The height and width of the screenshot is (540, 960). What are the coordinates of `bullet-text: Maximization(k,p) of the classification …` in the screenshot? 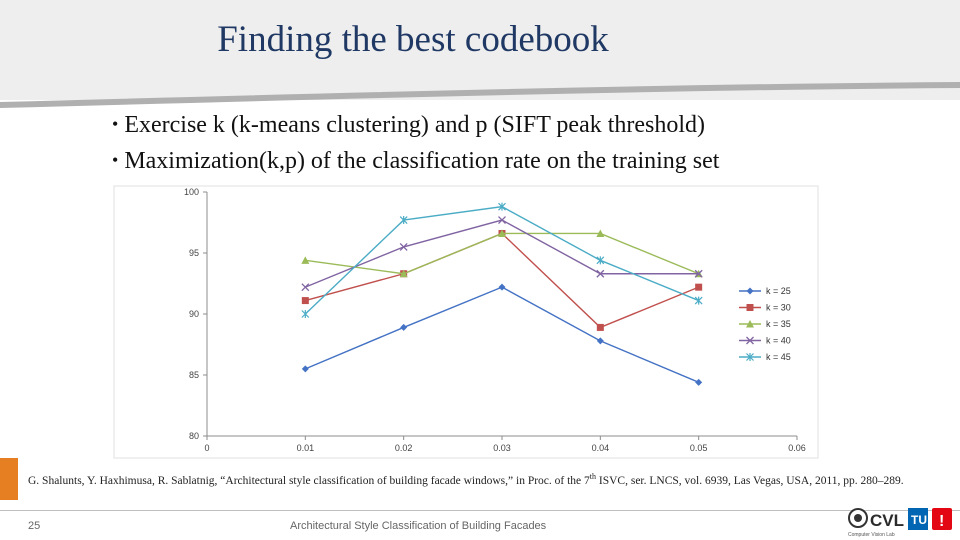 It's located at (422, 161).